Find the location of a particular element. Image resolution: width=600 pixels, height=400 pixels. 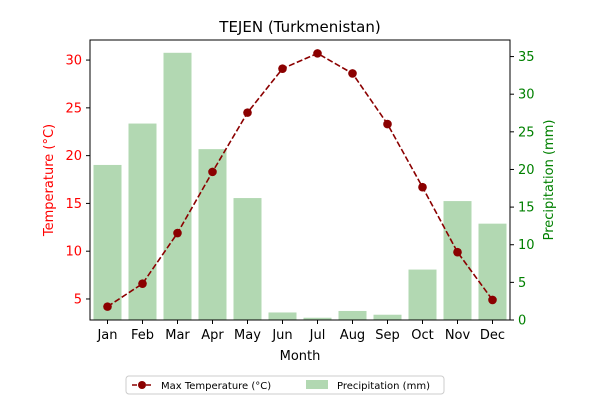

precip-bar-jan is located at coordinates (107, 242).